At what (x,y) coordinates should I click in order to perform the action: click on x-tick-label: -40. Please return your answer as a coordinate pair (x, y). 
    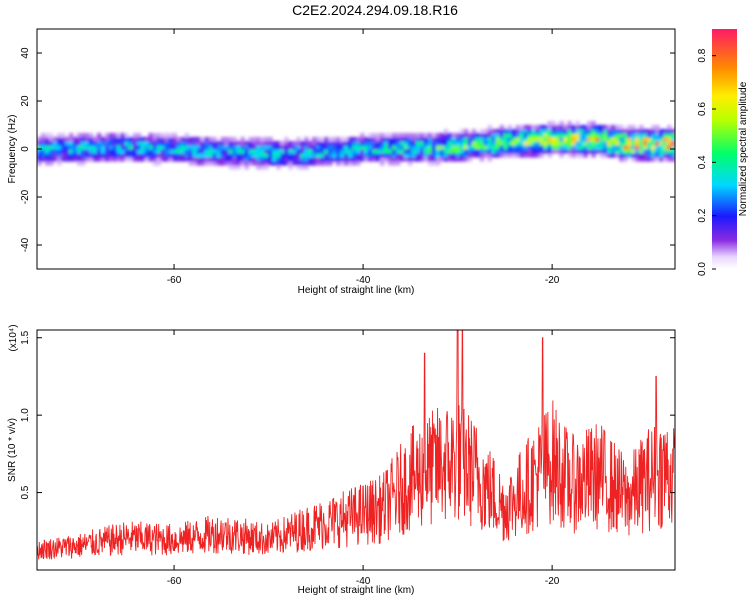
    Looking at the image, I should click on (363, 581).